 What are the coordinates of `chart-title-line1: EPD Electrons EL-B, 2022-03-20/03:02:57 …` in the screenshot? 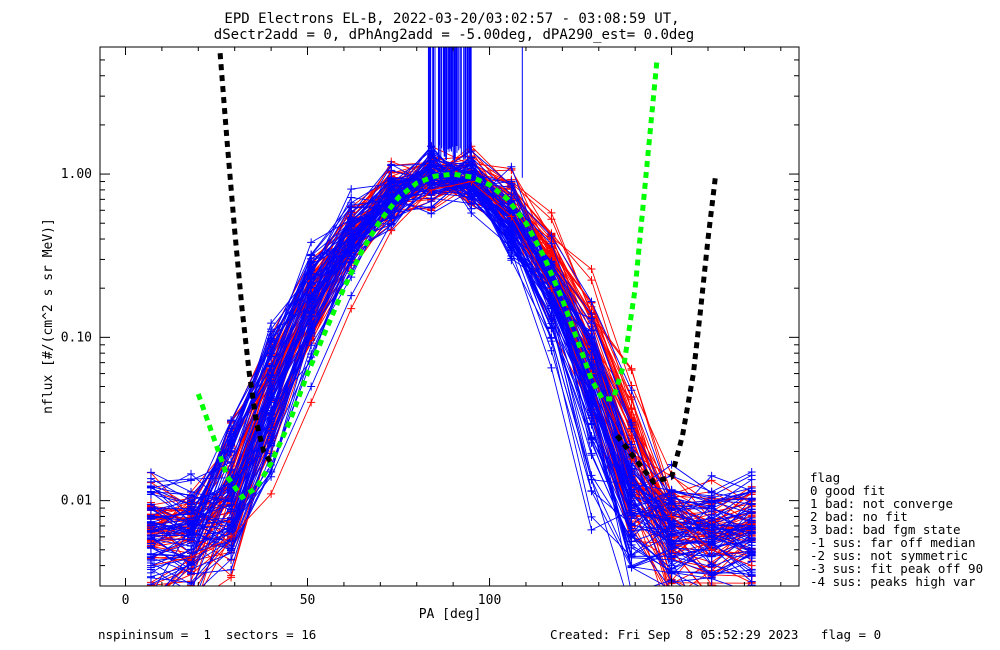 It's located at (451, 19).